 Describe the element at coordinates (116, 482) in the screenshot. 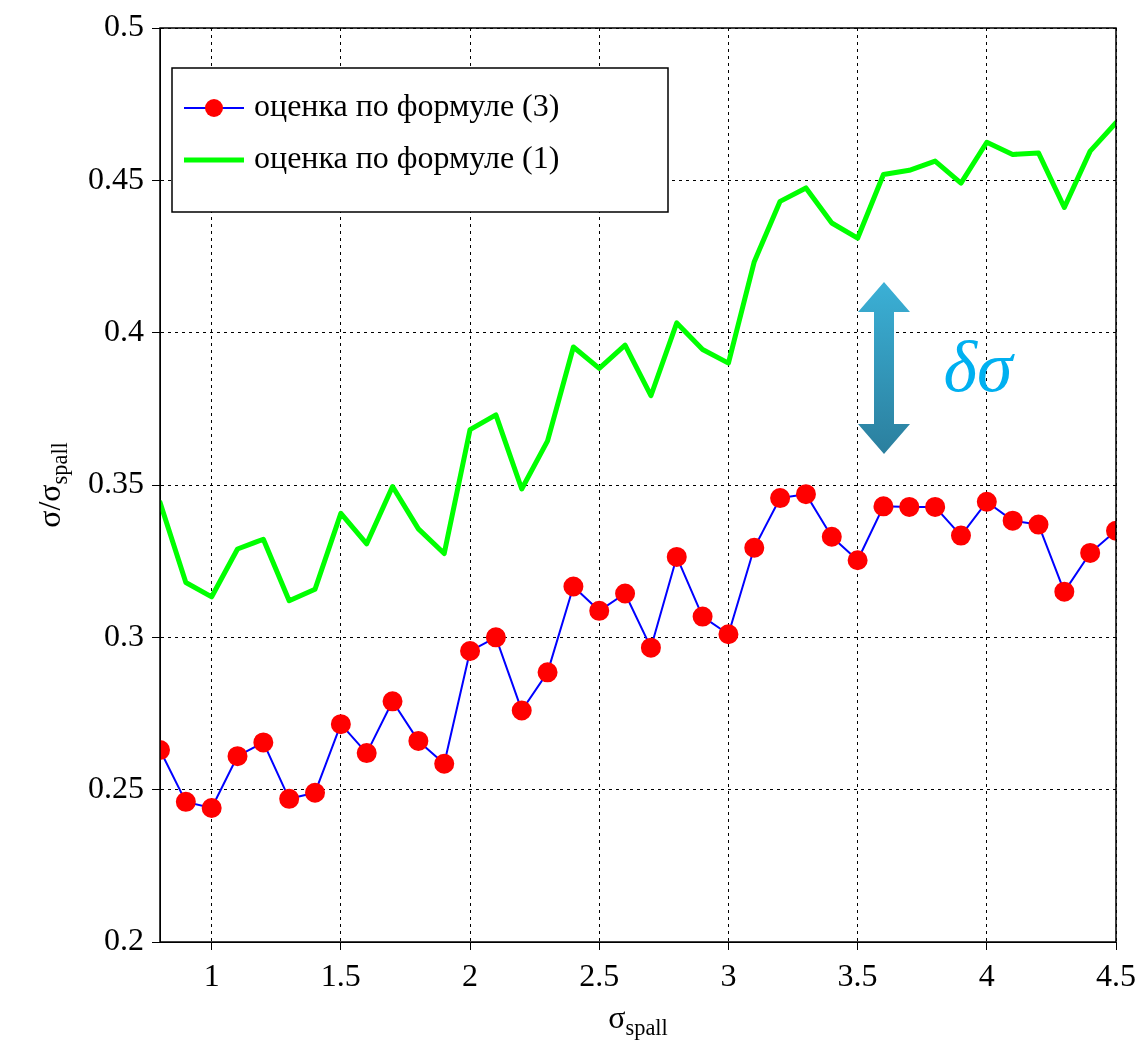

I see `y-tick-label: 0.35` at that location.